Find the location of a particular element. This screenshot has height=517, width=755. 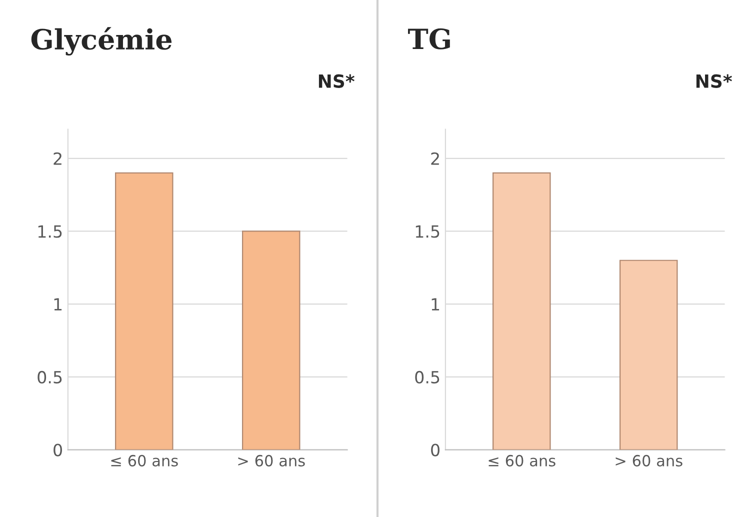

chart-title: TG is located at coordinates (429, 39).